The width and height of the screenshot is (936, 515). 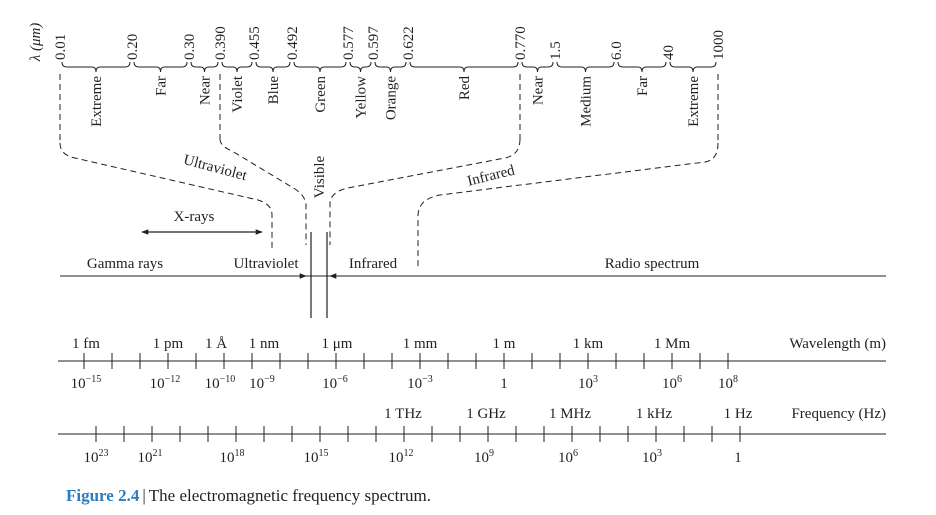 What do you see at coordinates (103, 495) in the screenshot?
I see `caption-label: Figure 2.4` at bounding box center [103, 495].